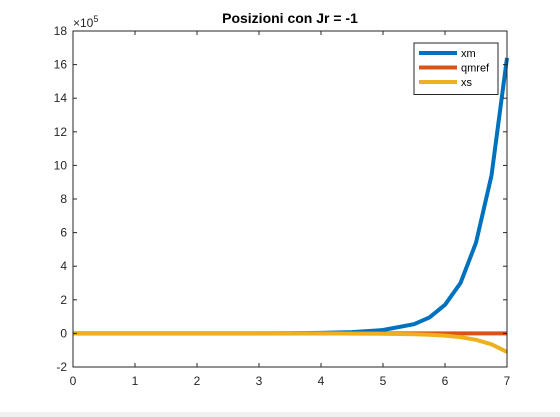  I want to click on x-tick-label: 2, so click(197, 381).